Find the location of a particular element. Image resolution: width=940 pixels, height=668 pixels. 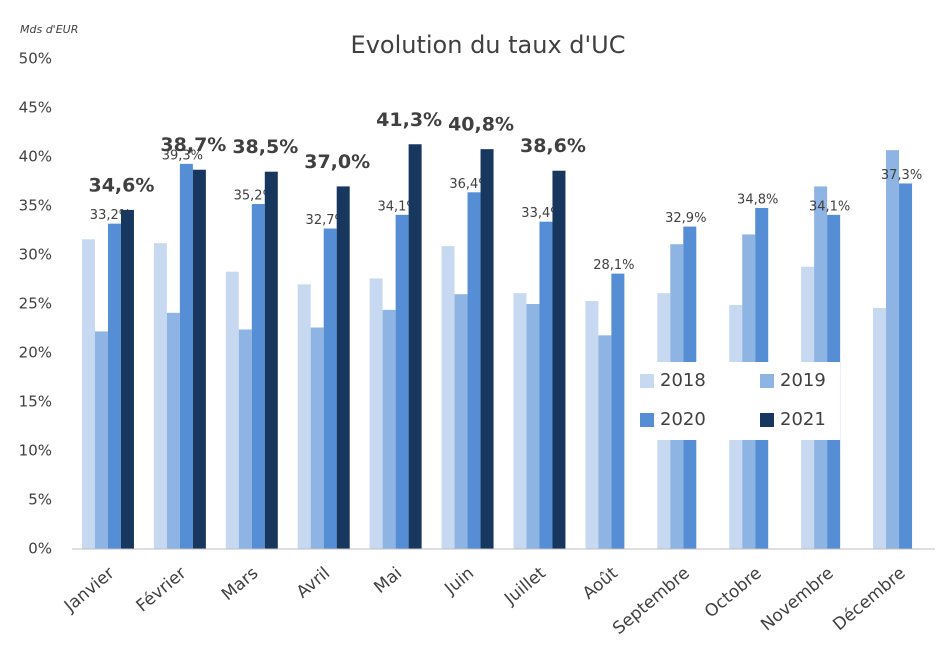

y-tick-label: 25% is located at coordinates (35, 304).